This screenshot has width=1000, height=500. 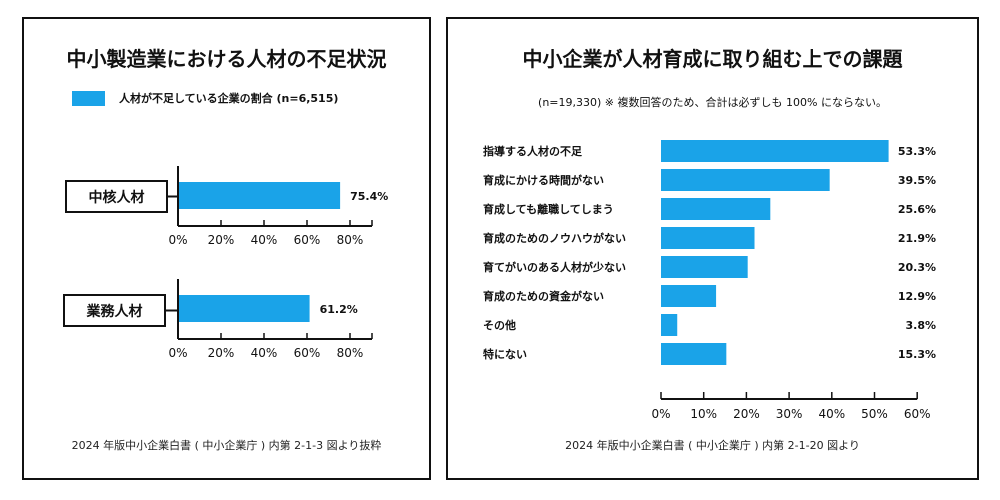 I want to click on right-chart-title: 中小企業が人材育成に取り組む上での課題, so click(x=712, y=59).